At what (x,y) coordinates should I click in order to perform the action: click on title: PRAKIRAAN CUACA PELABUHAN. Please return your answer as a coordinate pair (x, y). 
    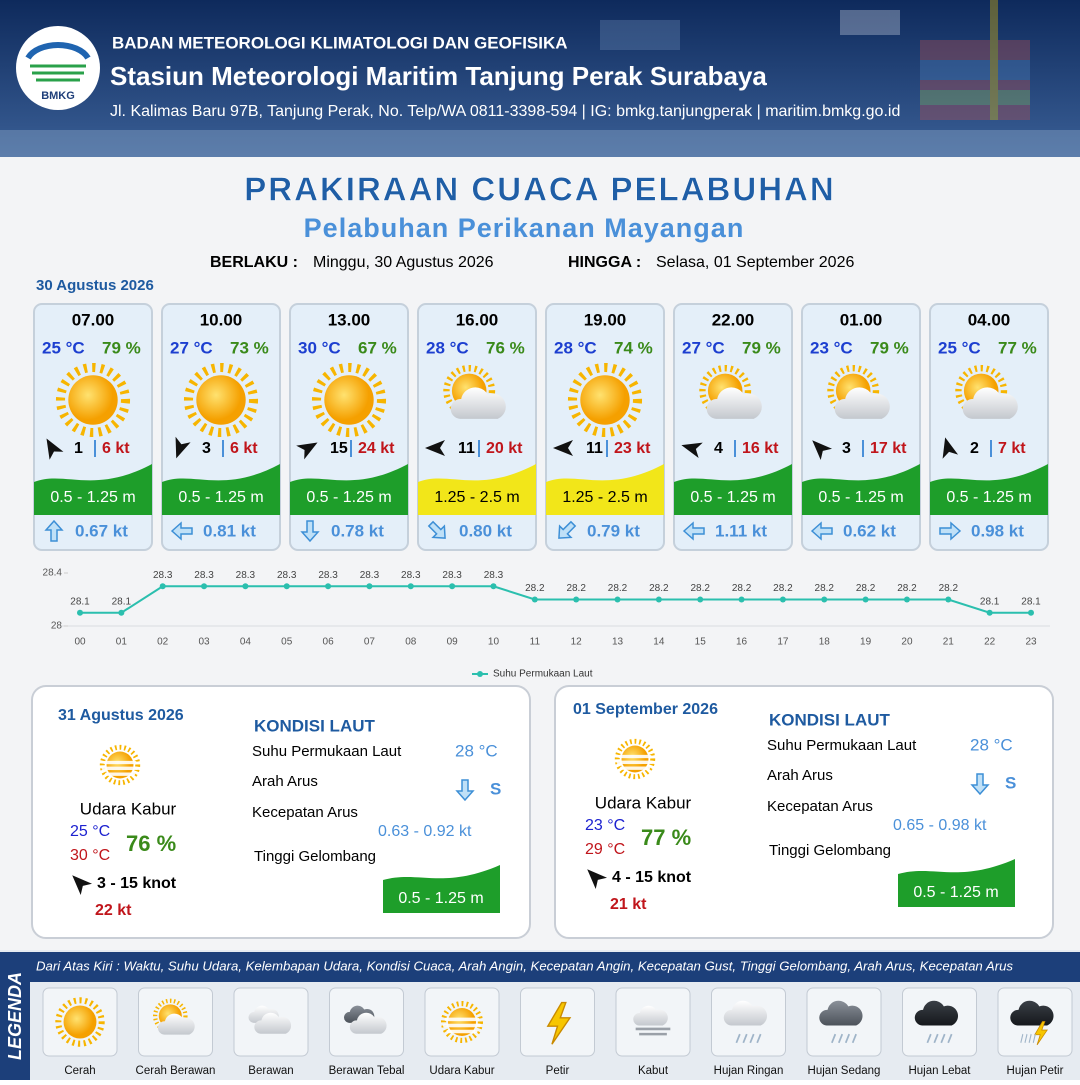
    Looking at the image, I should click on (539, 189).